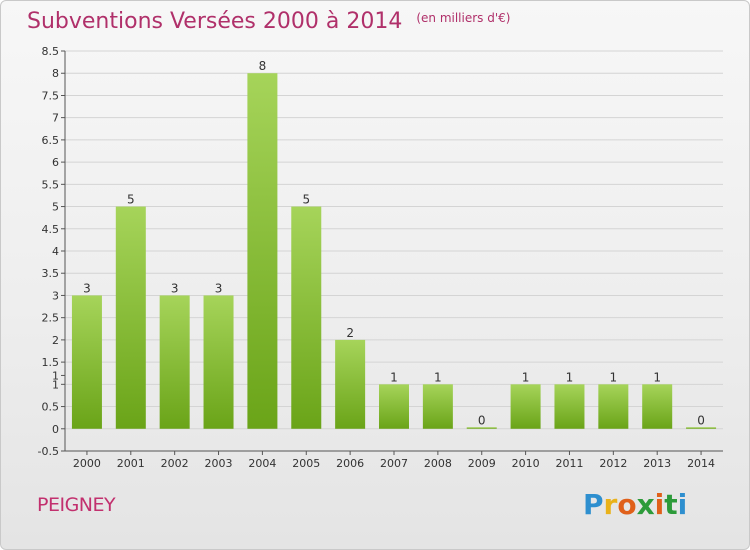  What do you see at coordinates (51, 51) in the screenshot?
I see `y-tick-label: 8.5` at bounding box center [51, 51].